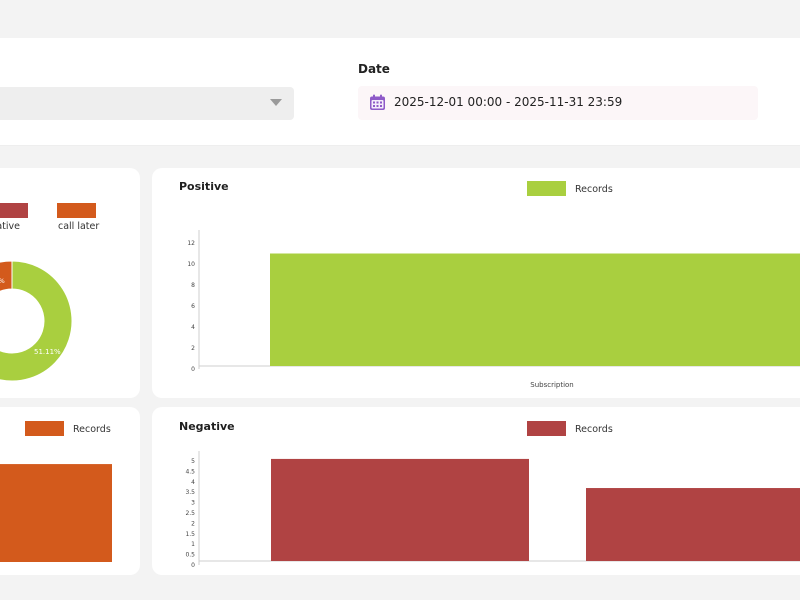 This screenshot has width=800, height=600. I want to click on negative-y-tick-label: 1, so click(193, 544).